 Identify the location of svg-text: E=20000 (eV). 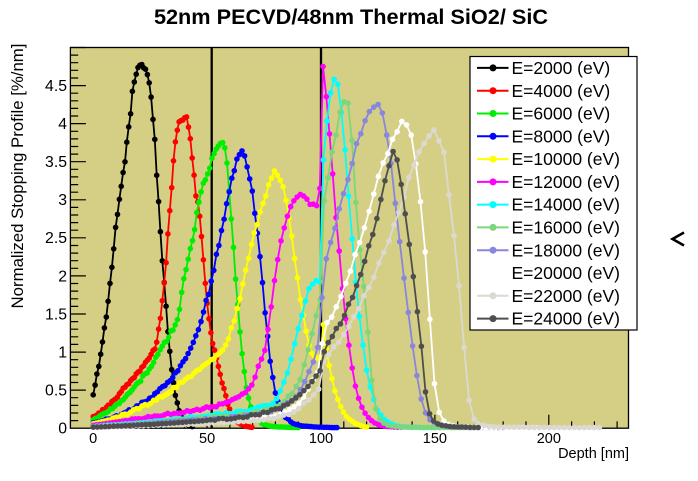
(566, 273).